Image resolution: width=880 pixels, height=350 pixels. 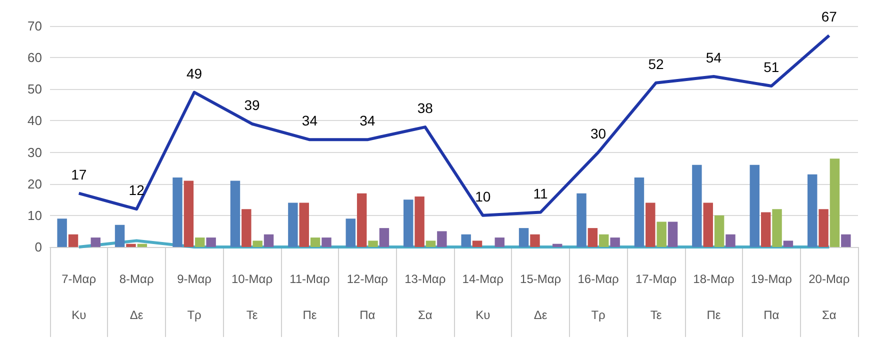 I want to click on category-label: 8-Μαρ Δε, so click(x=136, y=297).